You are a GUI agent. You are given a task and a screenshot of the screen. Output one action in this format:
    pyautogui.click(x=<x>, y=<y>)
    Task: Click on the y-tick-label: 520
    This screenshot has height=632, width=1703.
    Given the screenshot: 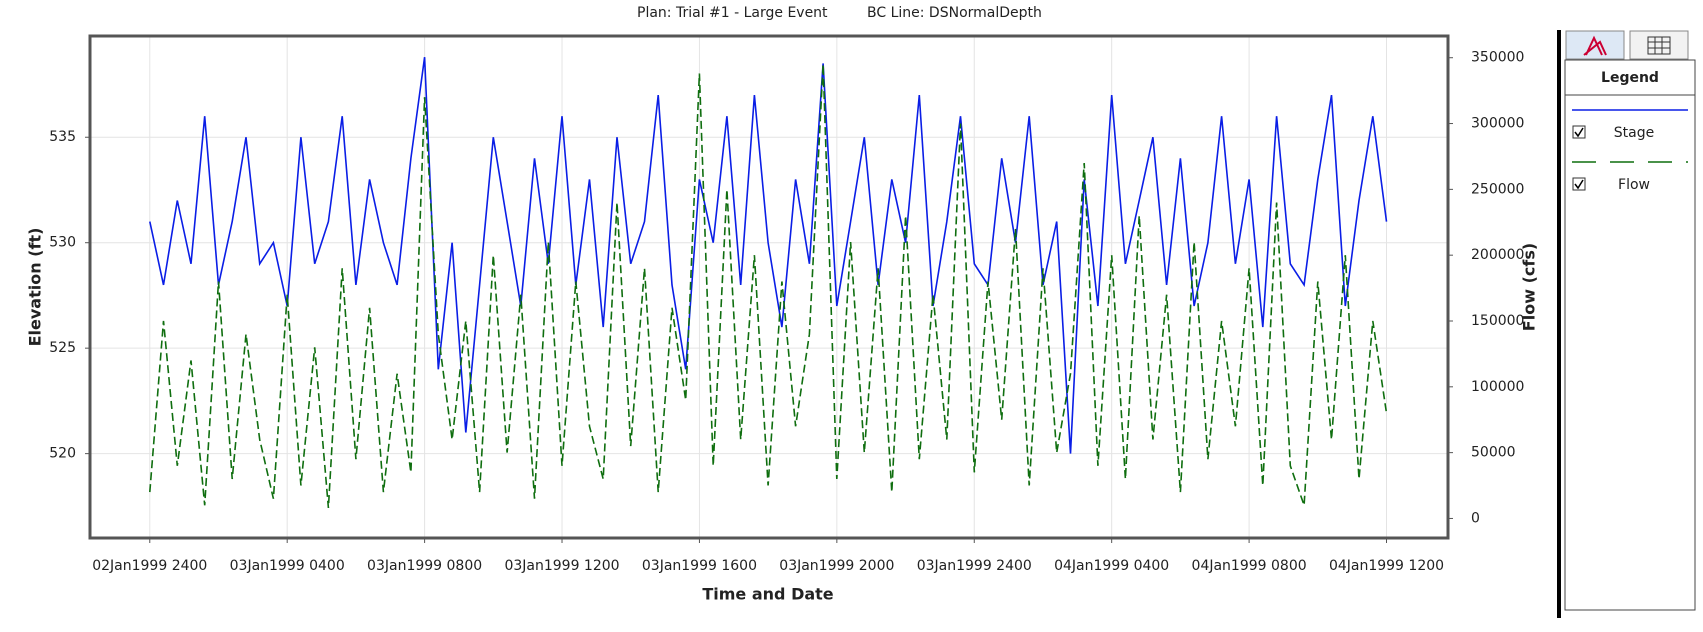 What is the action you would take?
    pyautogui.click(x=62, y=454)
    